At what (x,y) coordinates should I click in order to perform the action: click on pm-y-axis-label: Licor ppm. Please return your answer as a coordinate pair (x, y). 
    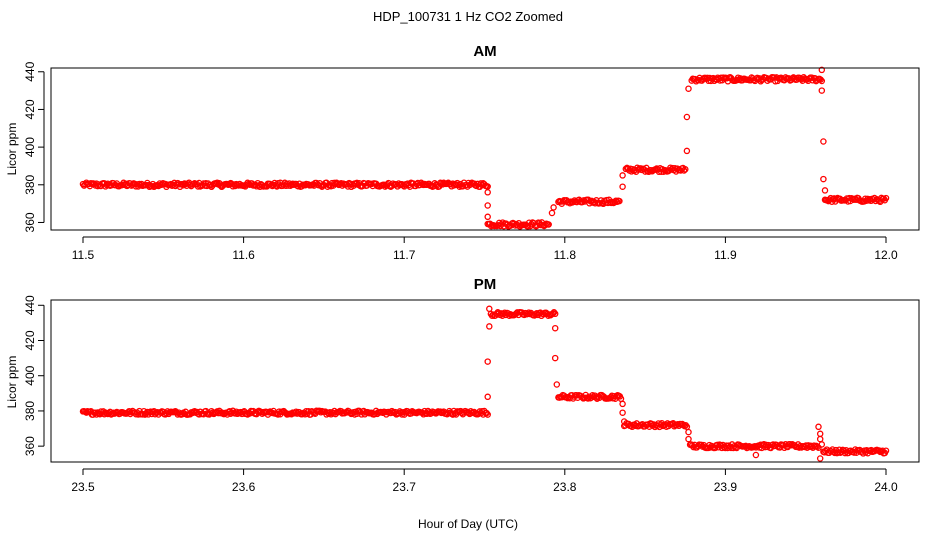
    Looking at the image, I should click on (12, 382).